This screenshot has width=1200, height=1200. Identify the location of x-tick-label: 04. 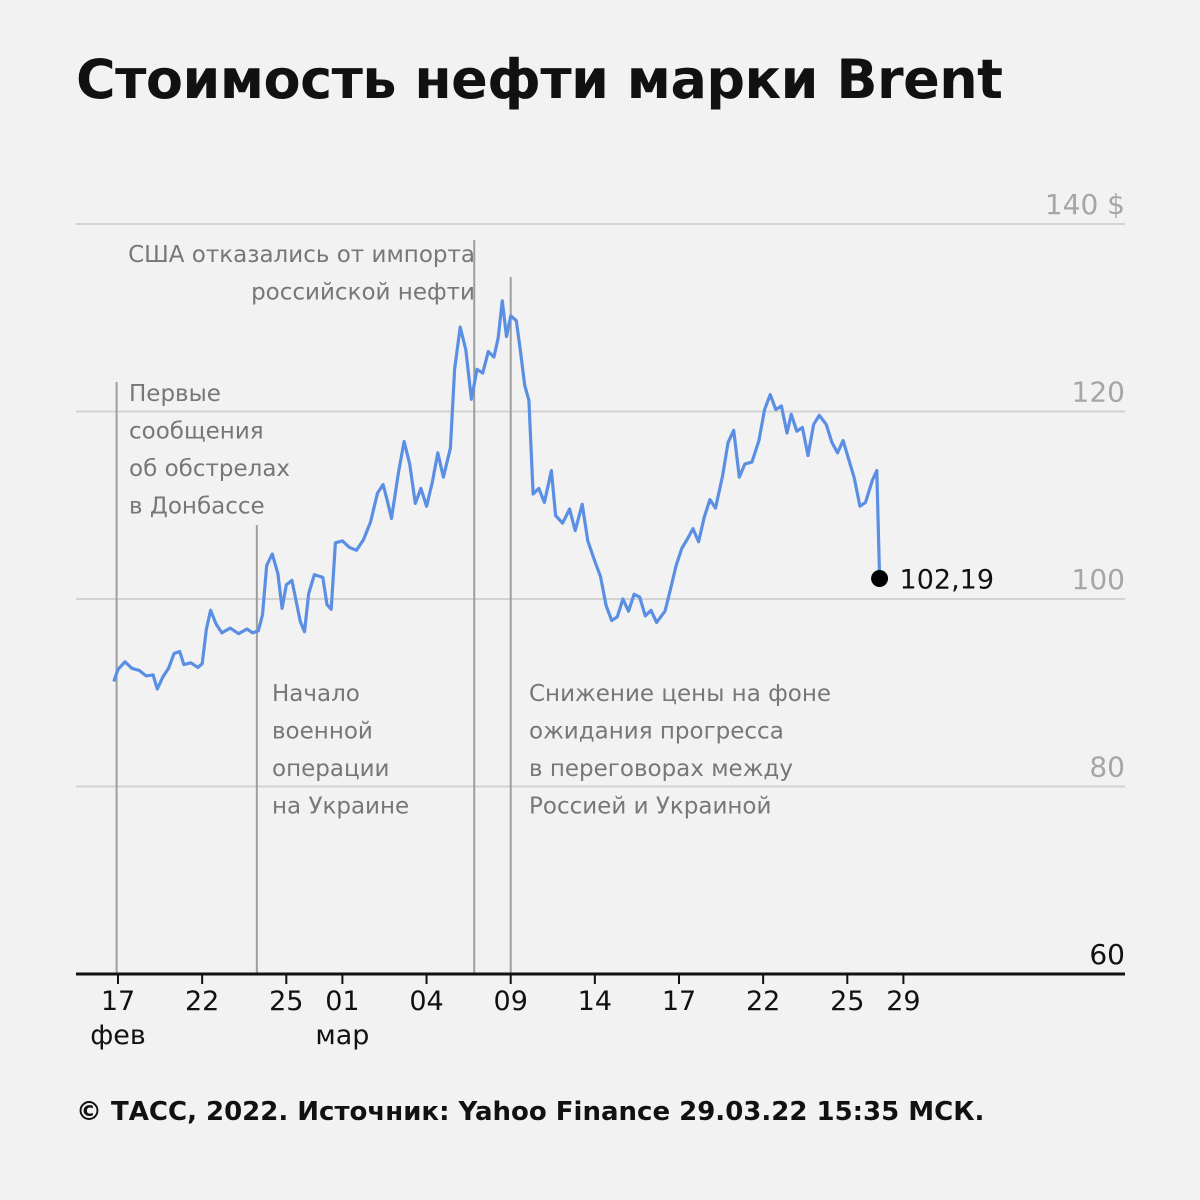
(426, 1001).